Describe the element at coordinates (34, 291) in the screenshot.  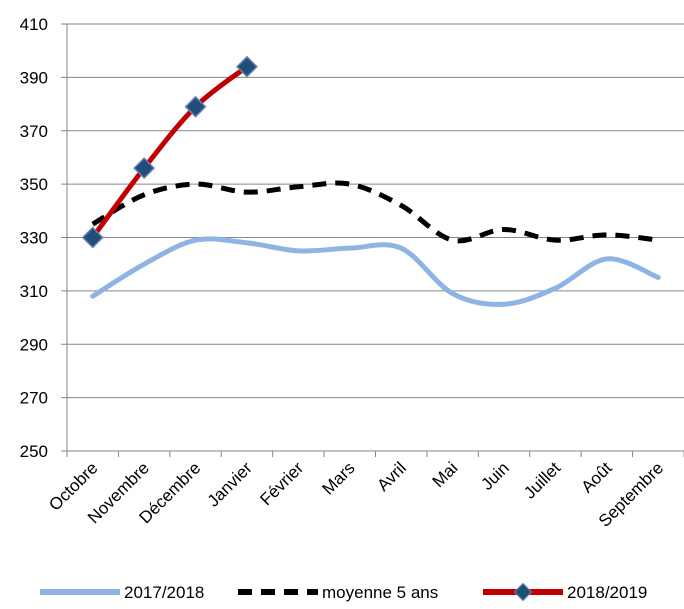
I see `y-tick-label: 310` at that location.